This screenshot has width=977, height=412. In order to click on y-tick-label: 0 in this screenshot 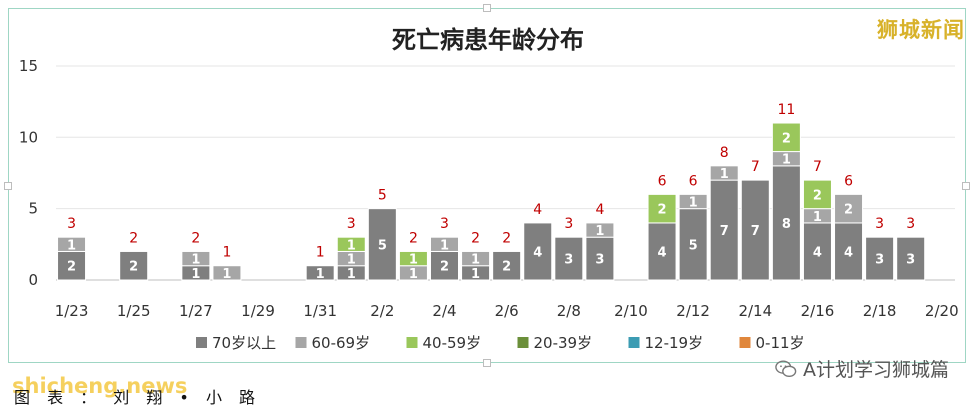, I will do `click(33, 280)`.